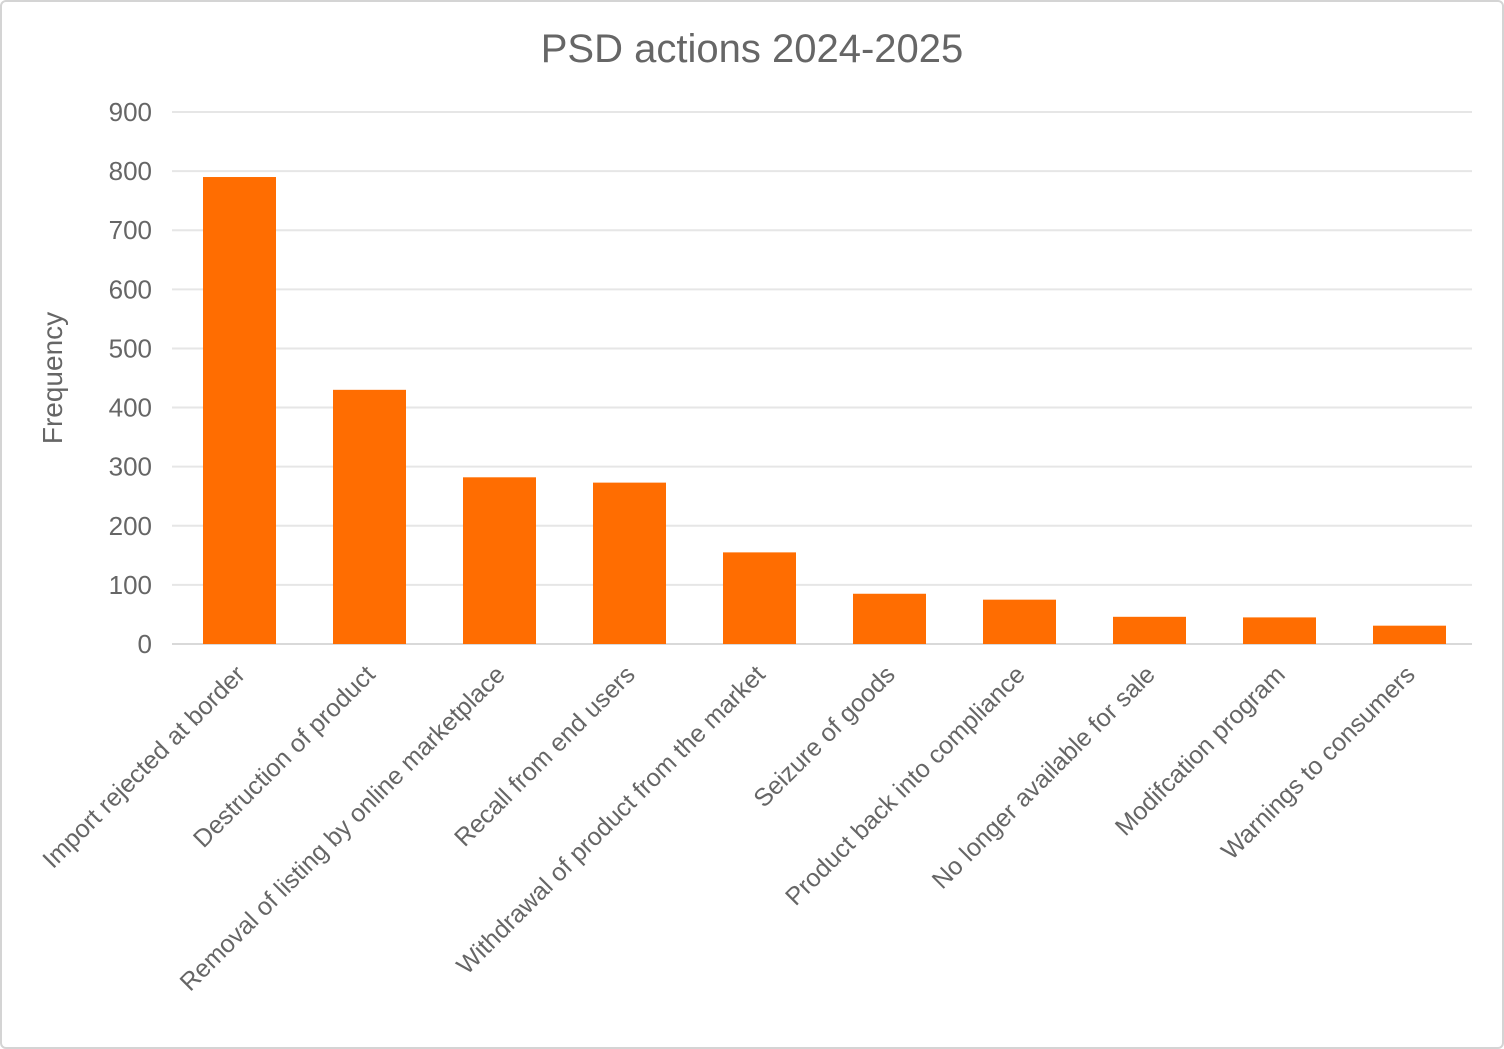 The image size is (1504, 1049). What do you see at coordinates (905, 785) in the screenshot?
I see `x-category-label: Product back into compliance` at bounding box center [905, 785].